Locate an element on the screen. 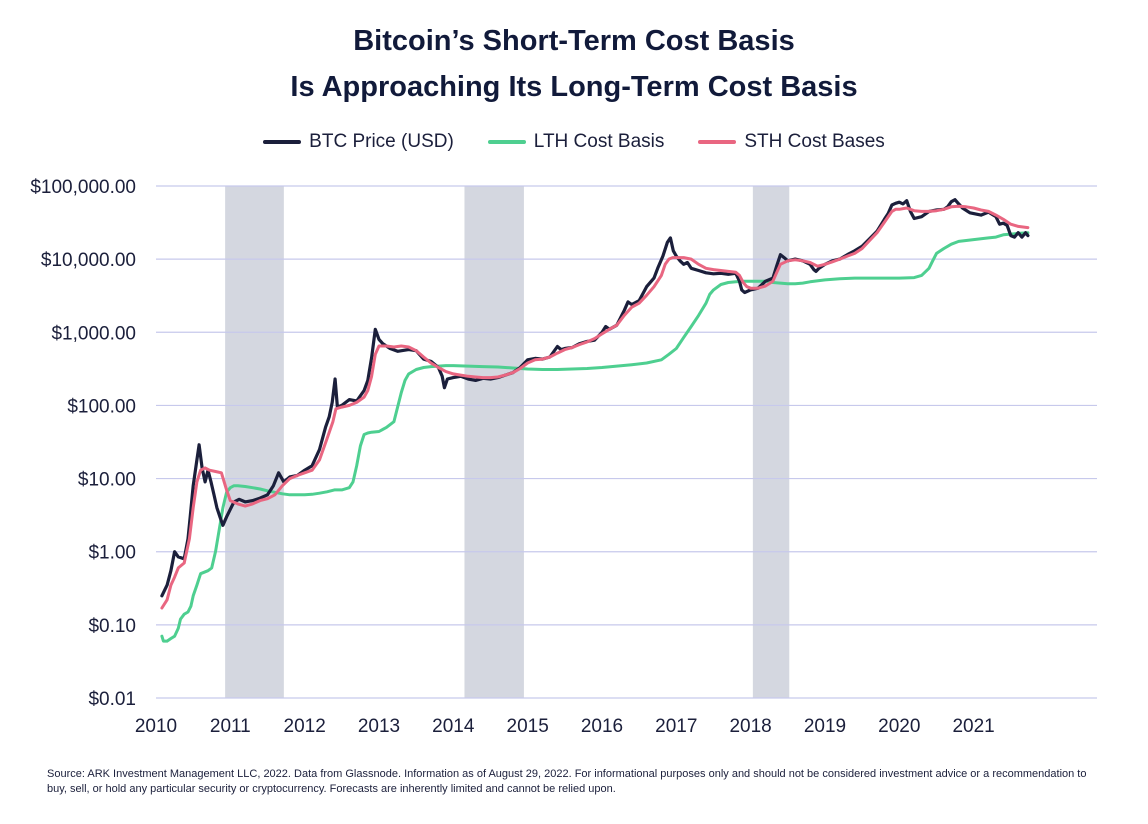 The image size is (1148, 824). x-tick-label: 2020 is located at coordinates (899, 726).